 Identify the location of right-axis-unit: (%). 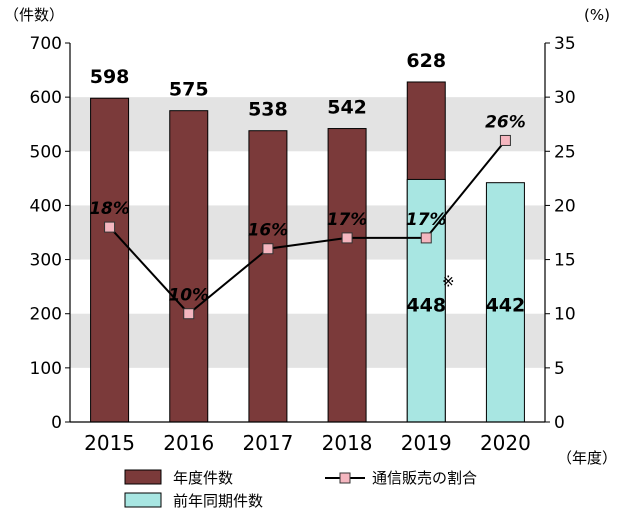
(597, 15).